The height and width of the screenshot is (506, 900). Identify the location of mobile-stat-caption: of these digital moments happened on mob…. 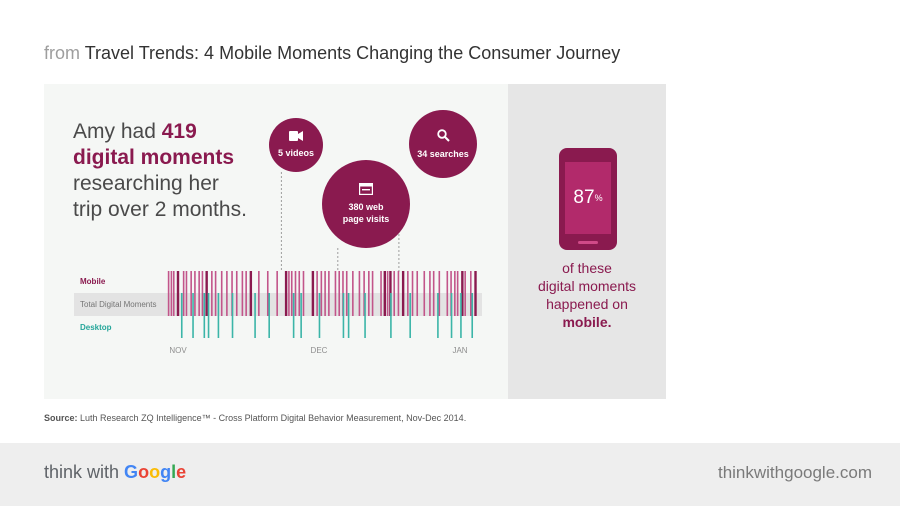
(587, 295).